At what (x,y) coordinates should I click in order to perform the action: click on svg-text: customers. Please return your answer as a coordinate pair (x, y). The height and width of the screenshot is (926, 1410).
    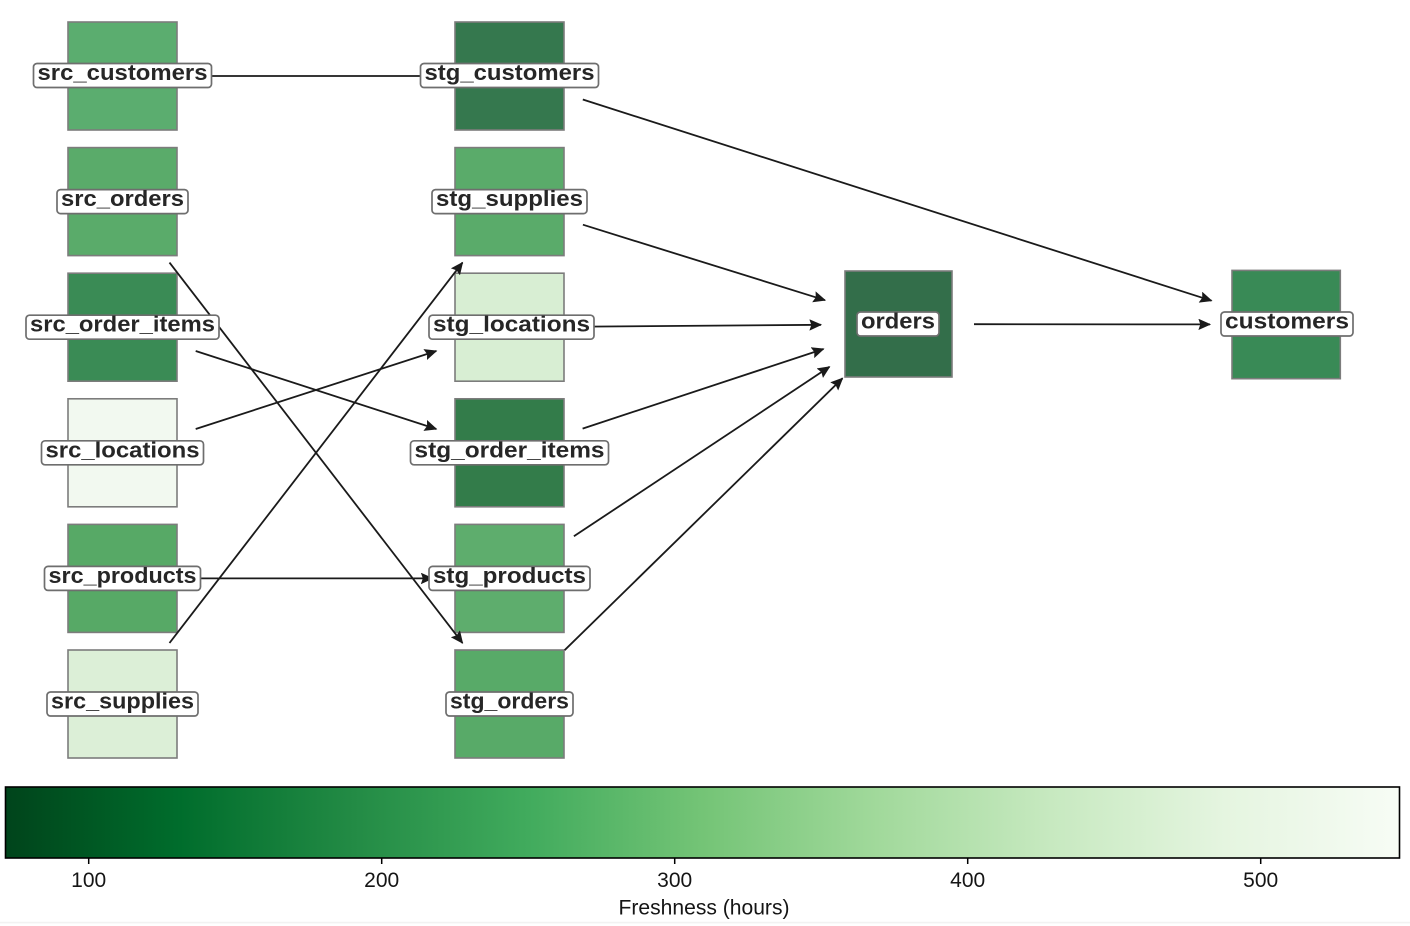
    Looking at the image, I should click on (1287, 321).